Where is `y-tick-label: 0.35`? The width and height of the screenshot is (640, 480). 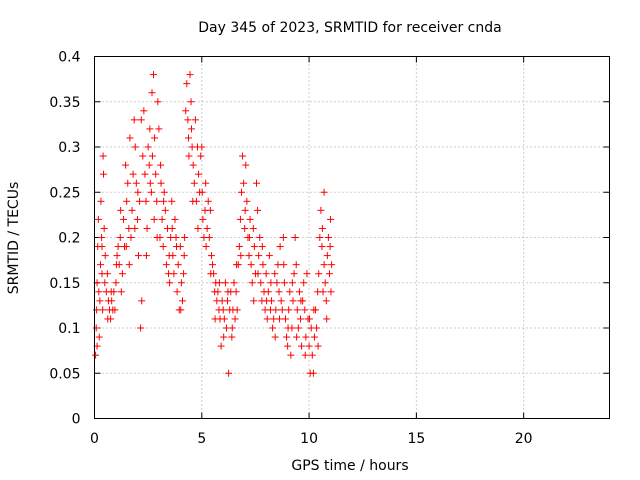
y-tick-label: 0.35 is located at coordinates (64, 103).